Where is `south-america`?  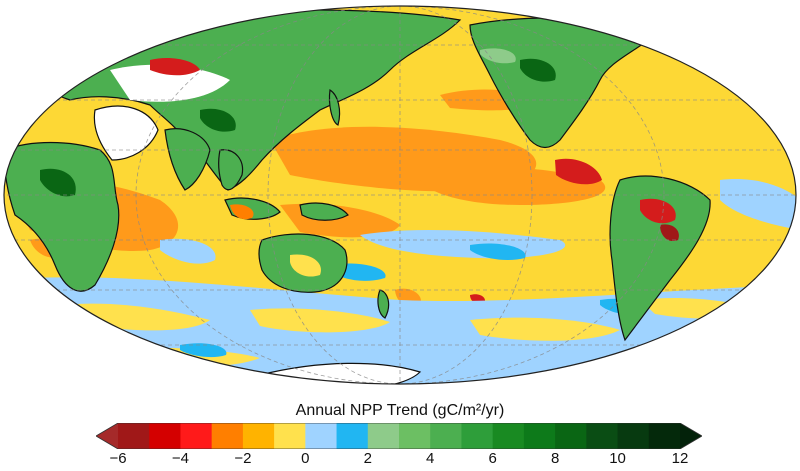
south-america is located at coordinates (660, 258).